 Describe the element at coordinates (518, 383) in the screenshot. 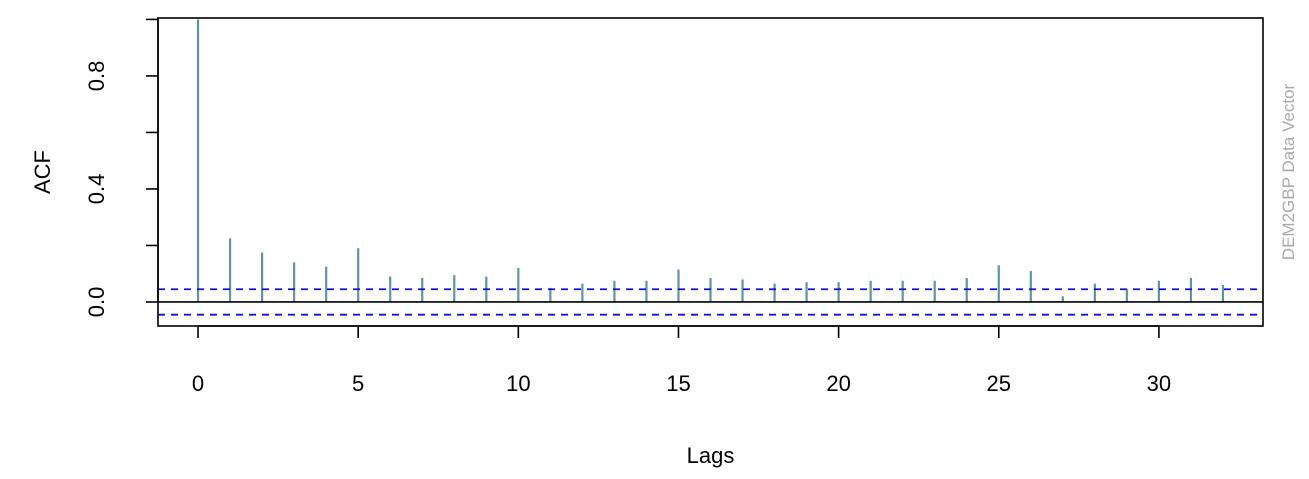

I see `x-tick-label: 10` at that location.